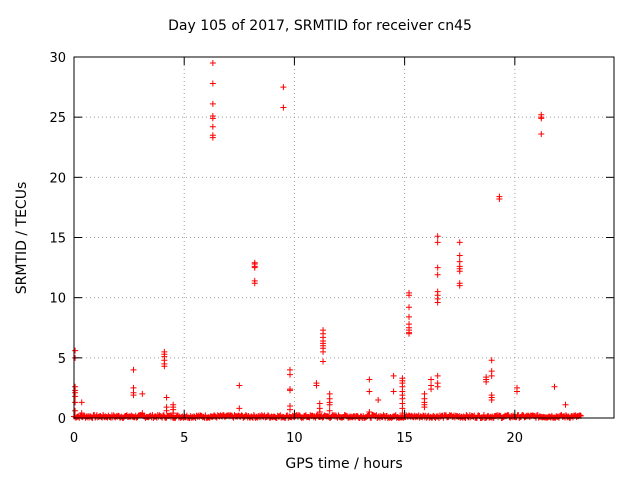  Describe the element at coordinates (57, 178) in the screenshot. I see `y-tick-label: 20` at that location.